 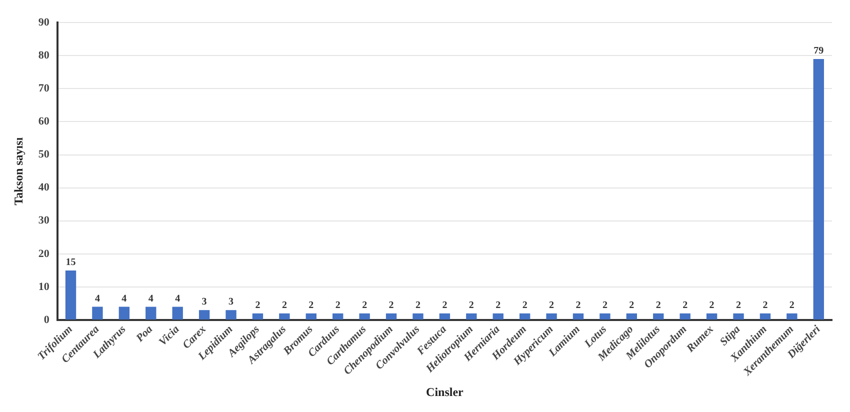 What do you see at coordinates (145, 333) in the screenshot?
I see `x-tick-label: Poa` at bounding box center [145, 333].